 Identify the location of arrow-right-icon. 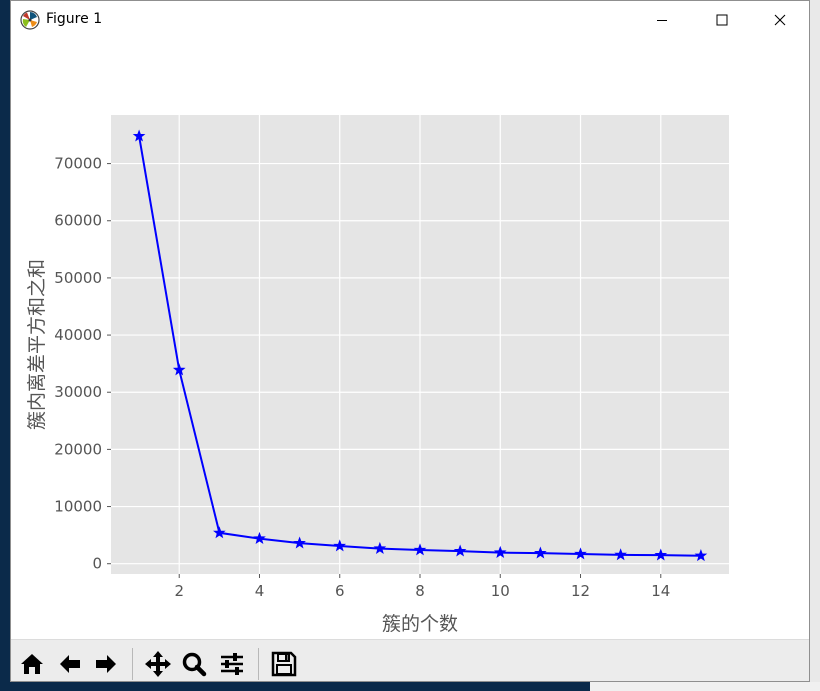
(106, 663).